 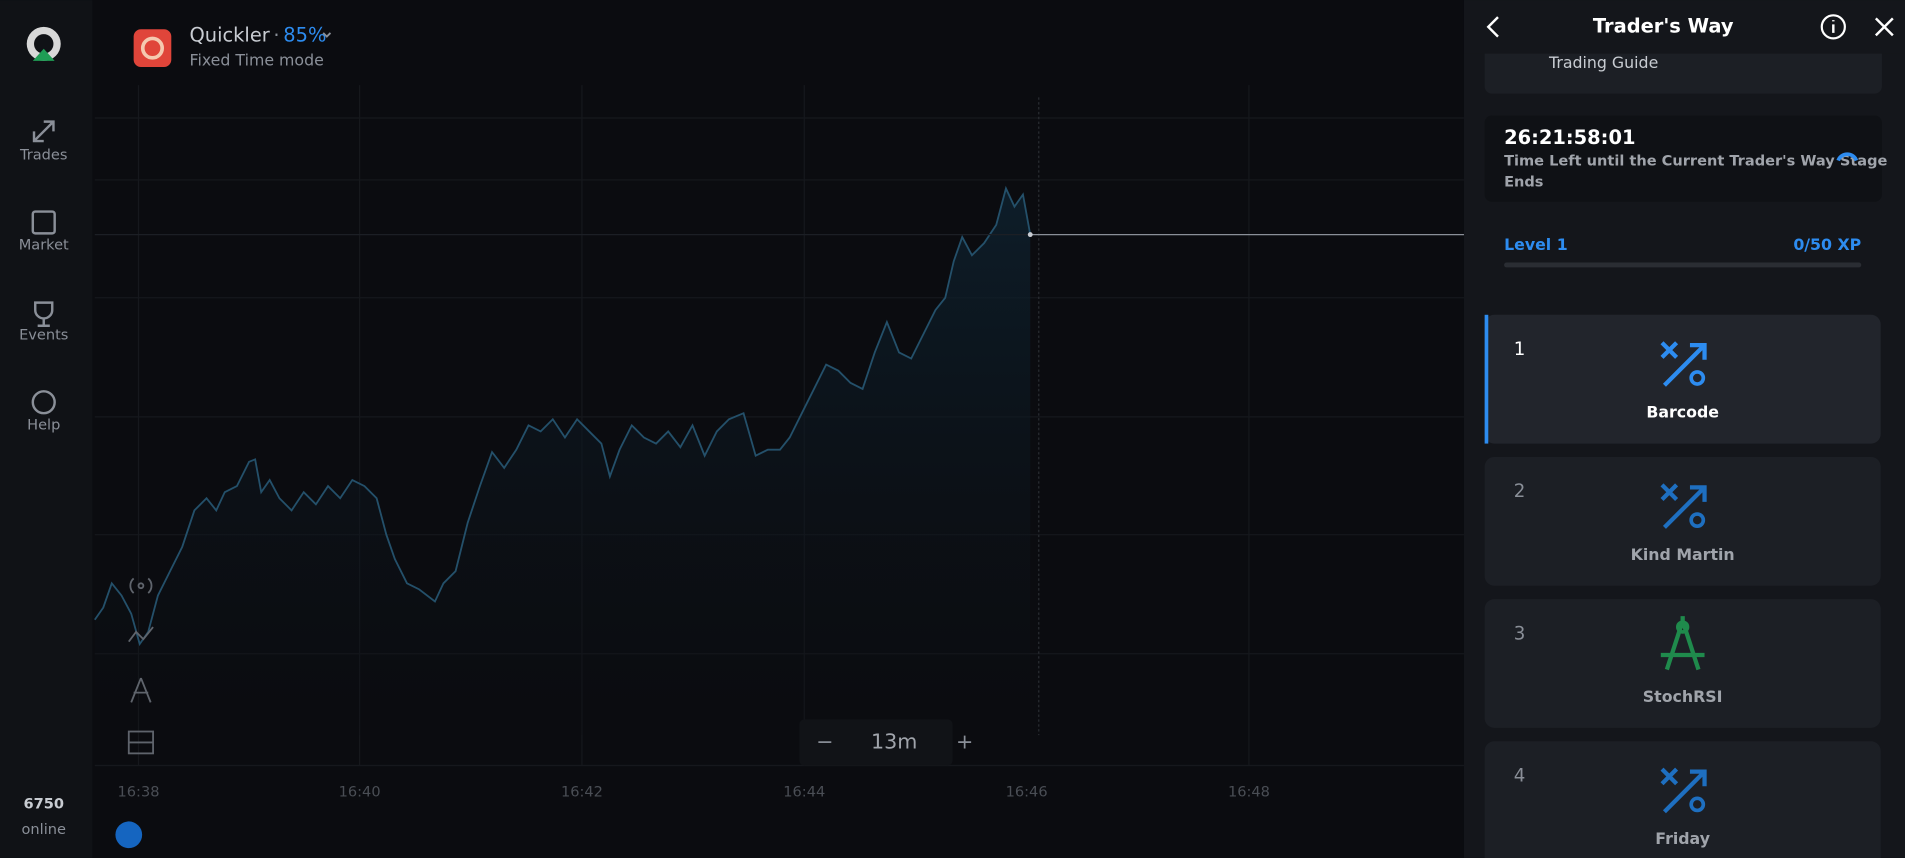 I want to click on asset-icon, so click(x=152, y=48).